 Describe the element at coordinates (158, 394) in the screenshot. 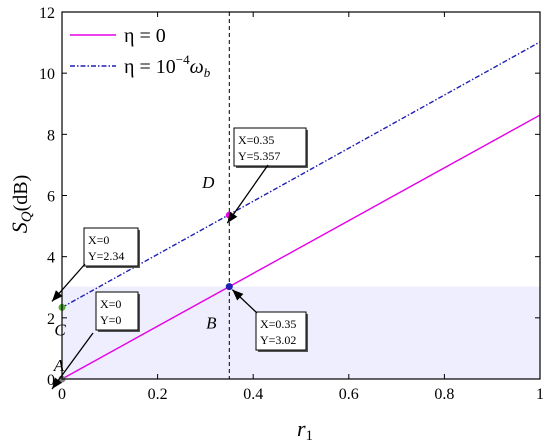

I see `x-tick-label: 0.2` at that location.